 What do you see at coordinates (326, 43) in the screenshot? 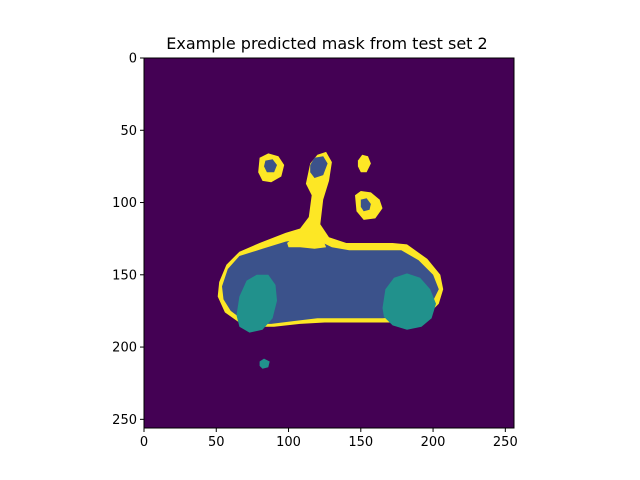
I see `chart-title: Example predicted mask from test set 2` at bounding box center [326, 43].